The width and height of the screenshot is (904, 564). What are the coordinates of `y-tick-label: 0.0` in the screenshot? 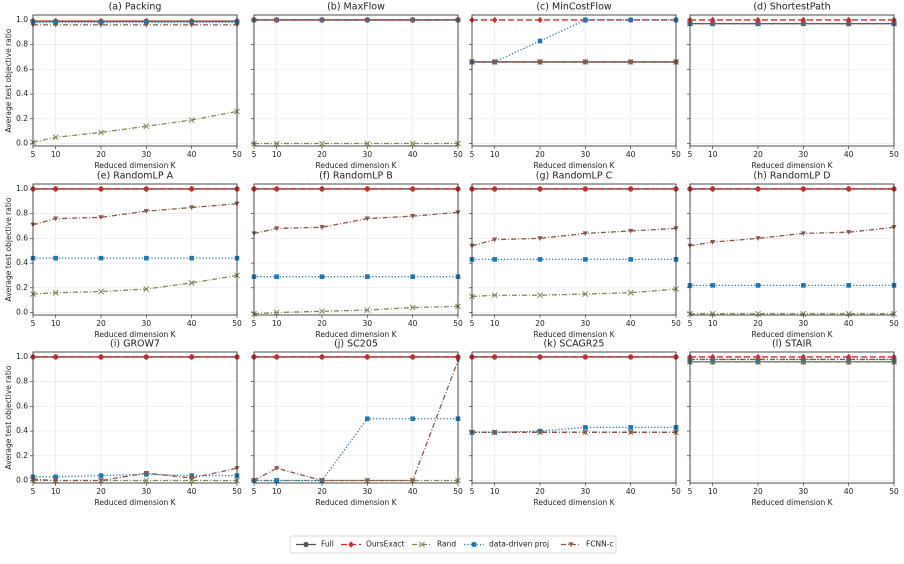 It's located at (22, 143).